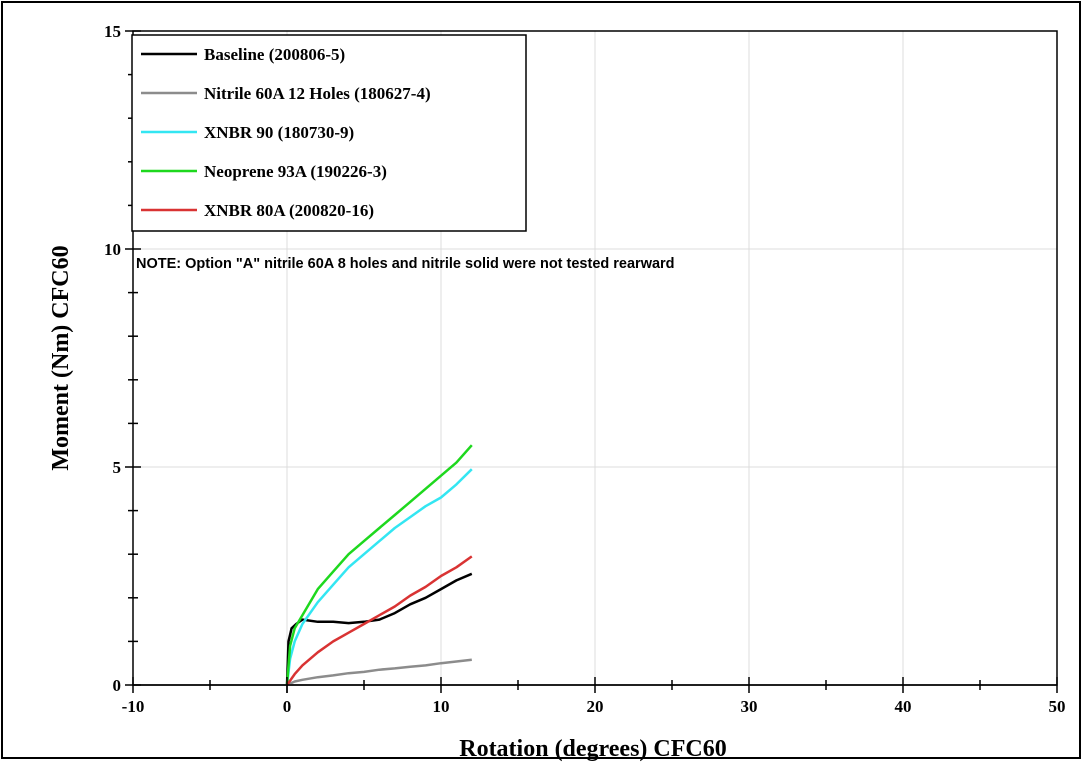  What do you see at coordinates (287, 706) in the screenshot?
I see `x-tick-label: 0` at bounding box center [287, 706].